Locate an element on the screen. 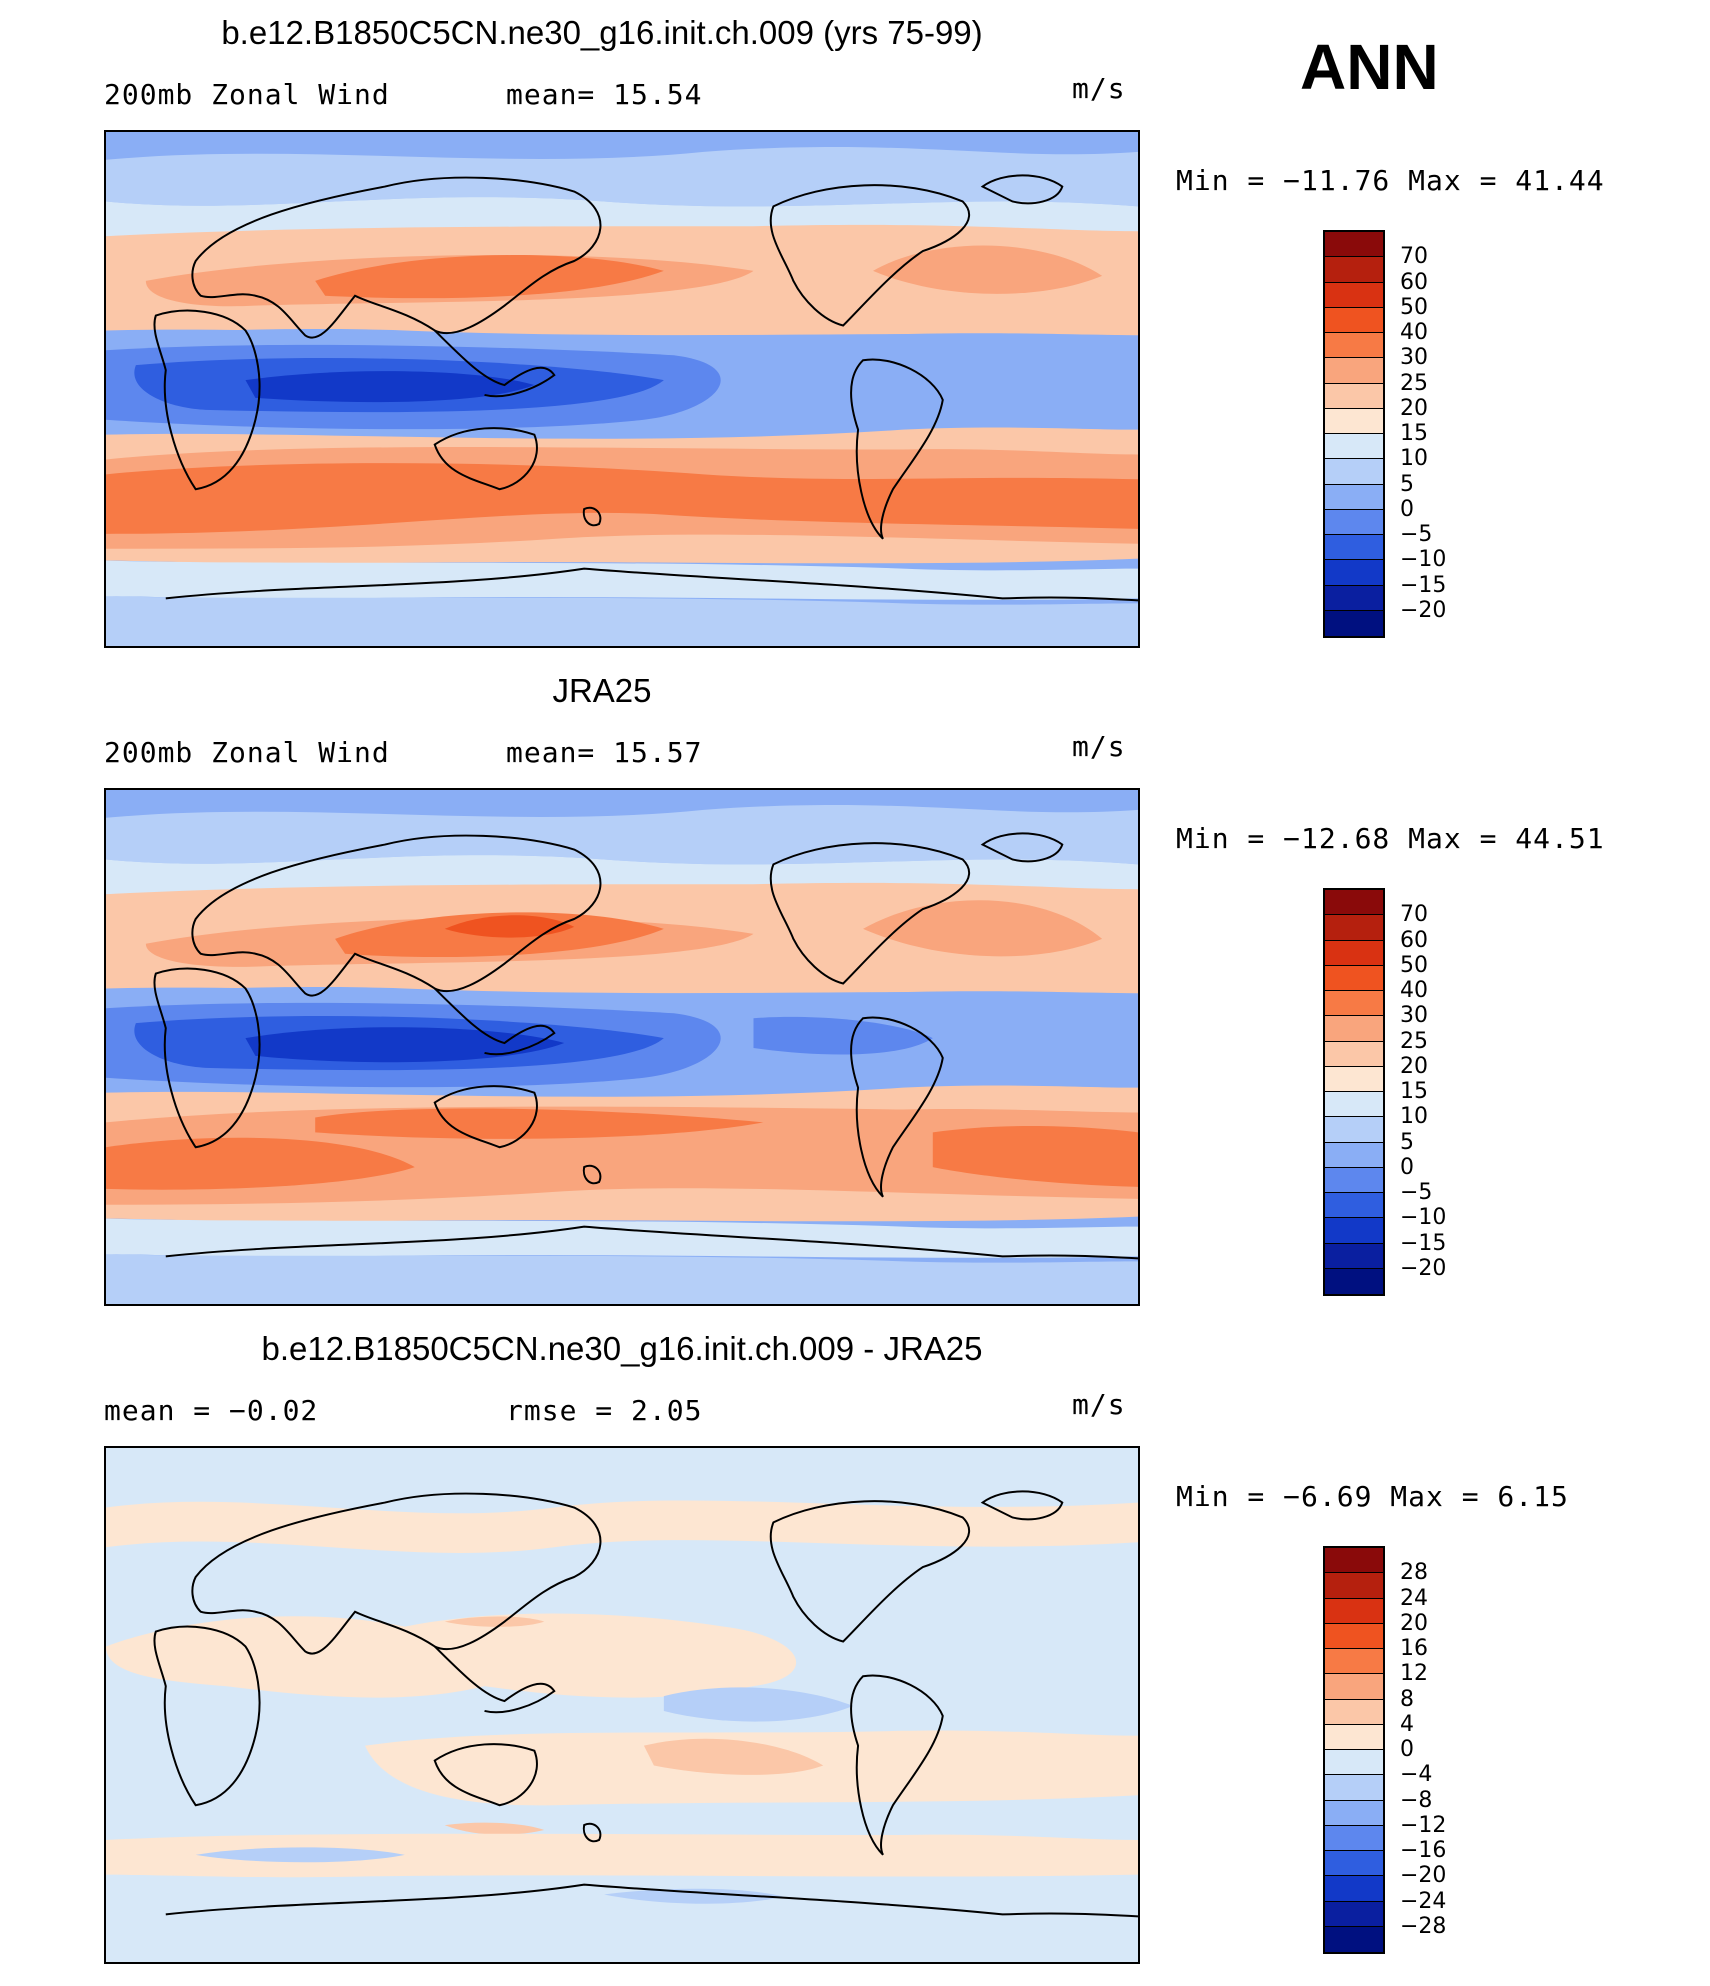  band-sh-jet-core-east is located at coordinates (1035, 1156).